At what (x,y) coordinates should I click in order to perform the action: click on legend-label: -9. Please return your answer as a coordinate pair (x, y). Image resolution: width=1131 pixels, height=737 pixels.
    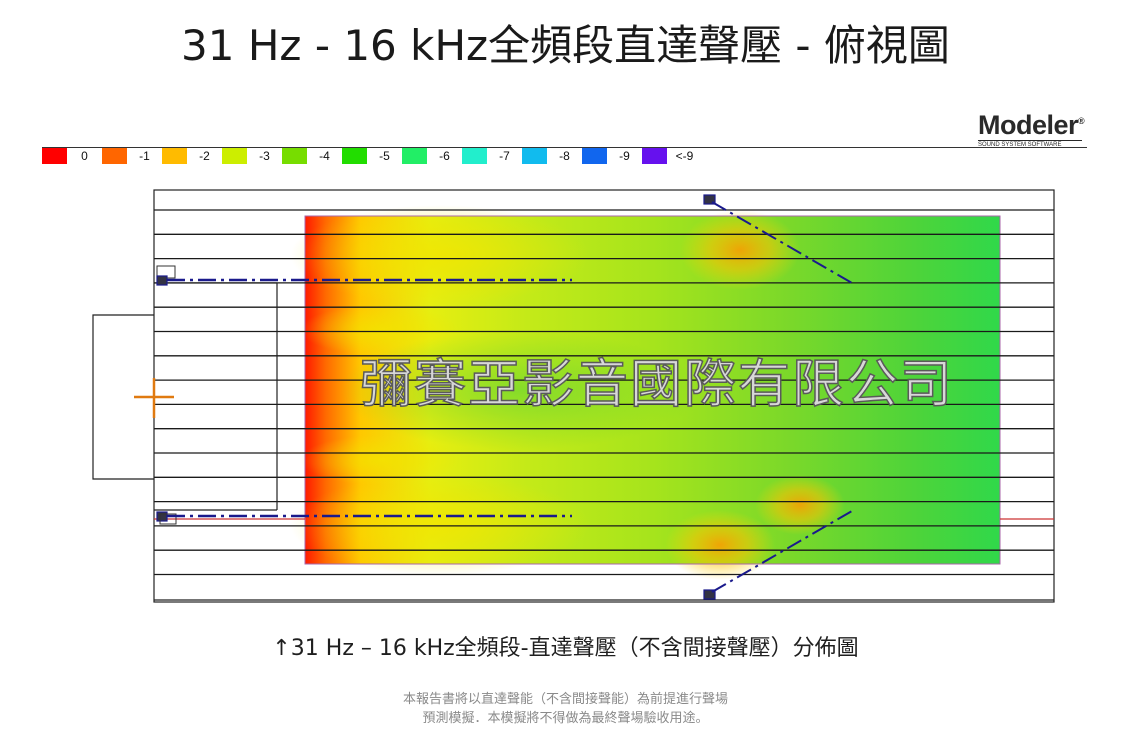
    Looking at the image, I should click on (624, 156).